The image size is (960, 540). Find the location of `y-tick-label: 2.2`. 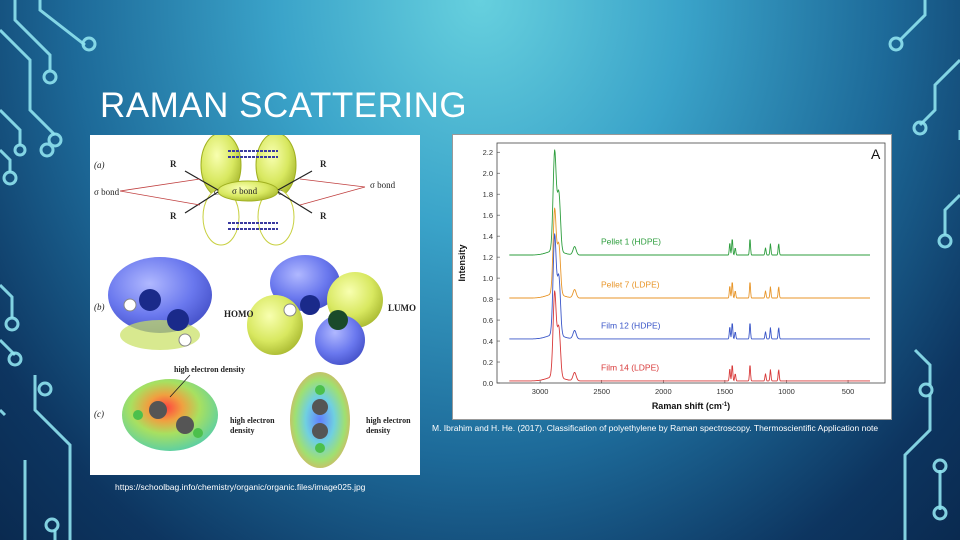

y-tick-label: 2.2 is located at coordinates (488, 152).